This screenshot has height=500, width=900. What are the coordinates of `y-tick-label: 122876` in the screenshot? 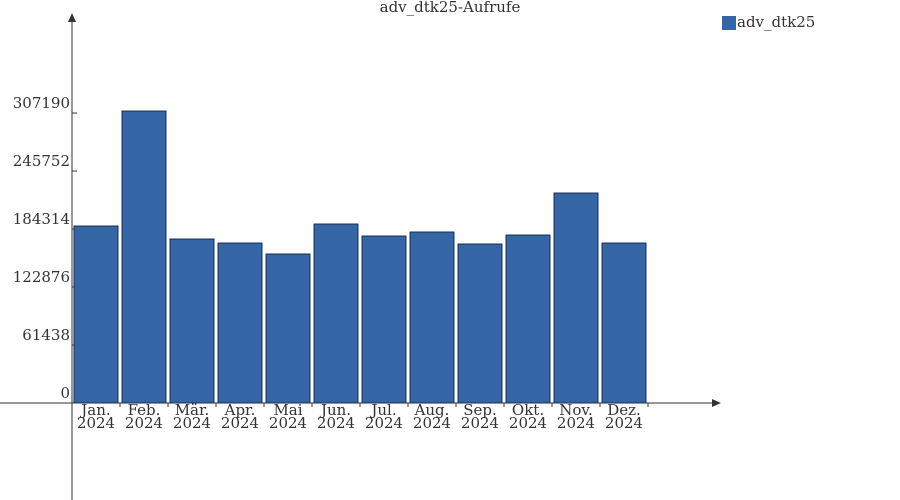 It's located at (41, 277).